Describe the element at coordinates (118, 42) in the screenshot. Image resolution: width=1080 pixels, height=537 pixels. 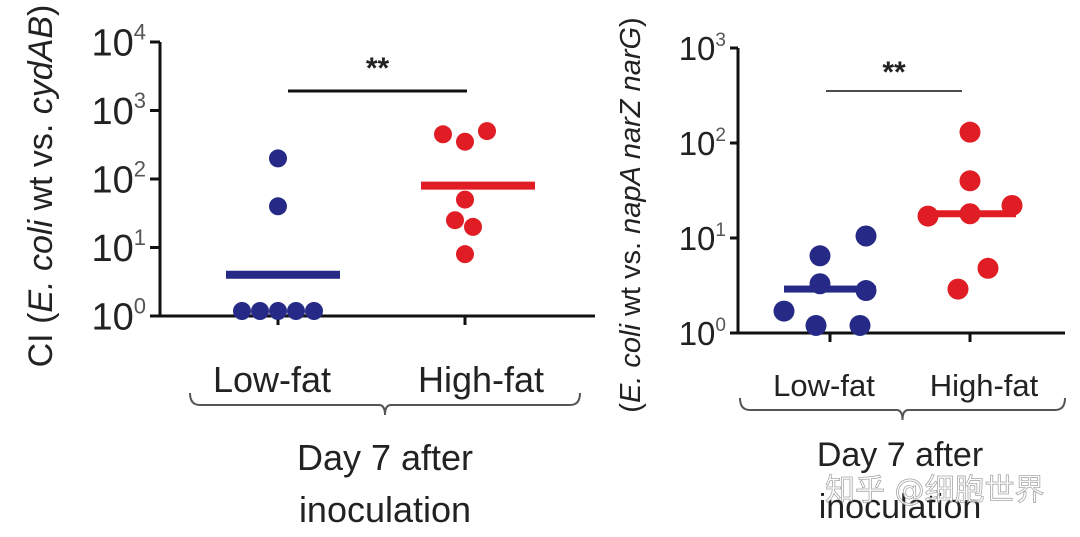
I see `y-tick-label: 10⁴` at that location.